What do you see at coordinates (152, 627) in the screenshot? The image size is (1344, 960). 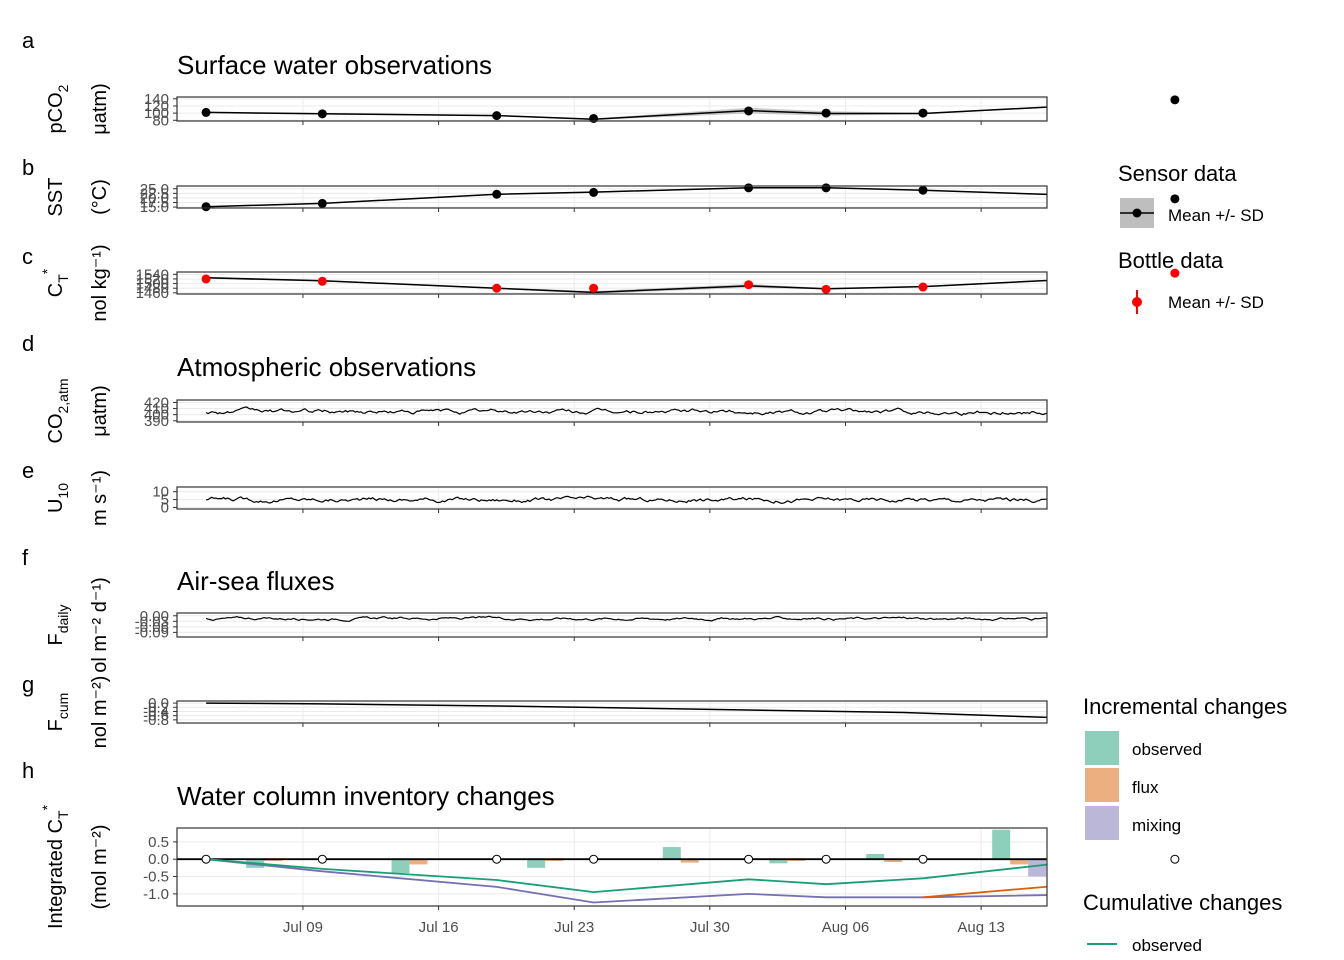 I see `ytick-fdaily-2: -0.06` at bounding box center [152, 627].